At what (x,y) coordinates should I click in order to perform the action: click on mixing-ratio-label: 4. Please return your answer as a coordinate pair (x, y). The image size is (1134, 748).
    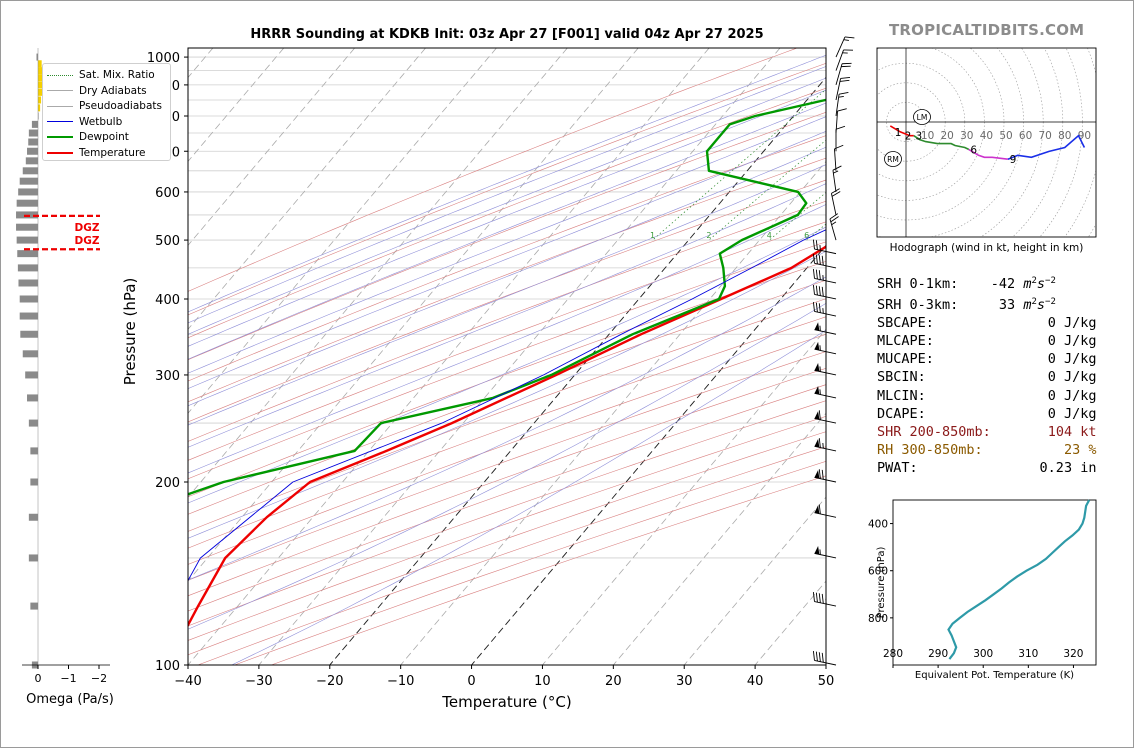
    Looking at the image, I should click on (769, 235).